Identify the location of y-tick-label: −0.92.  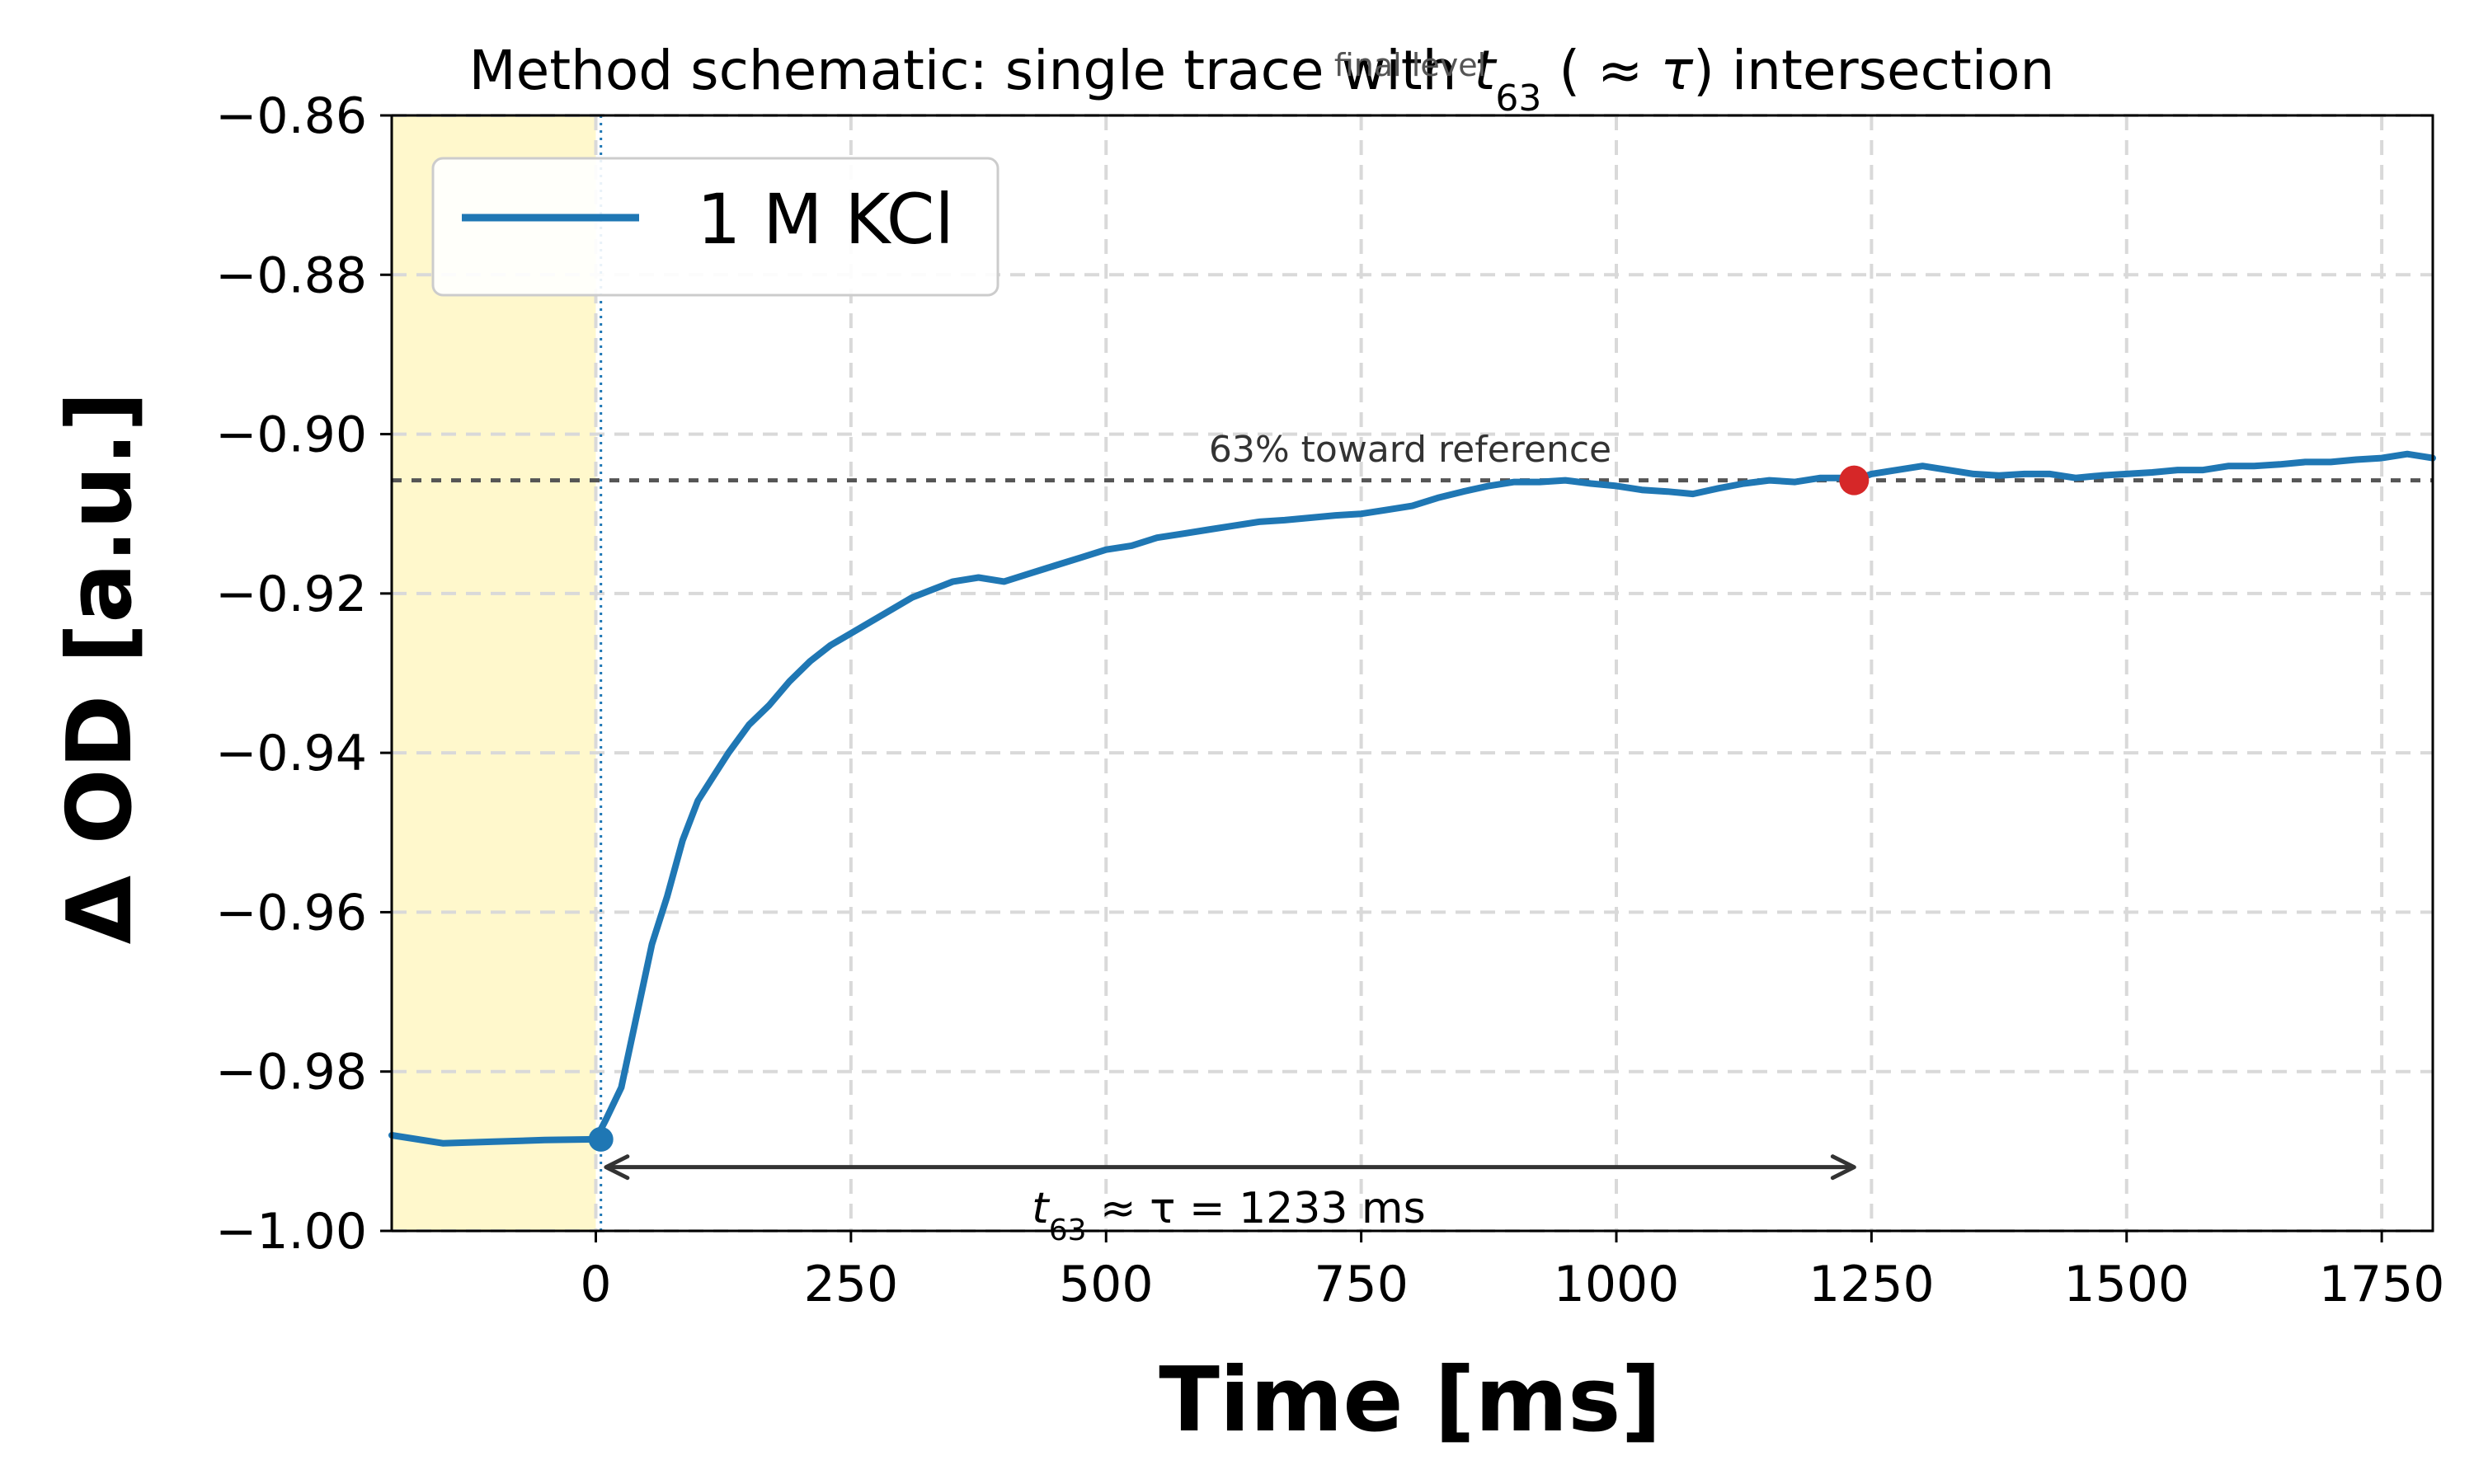
(291, 594).